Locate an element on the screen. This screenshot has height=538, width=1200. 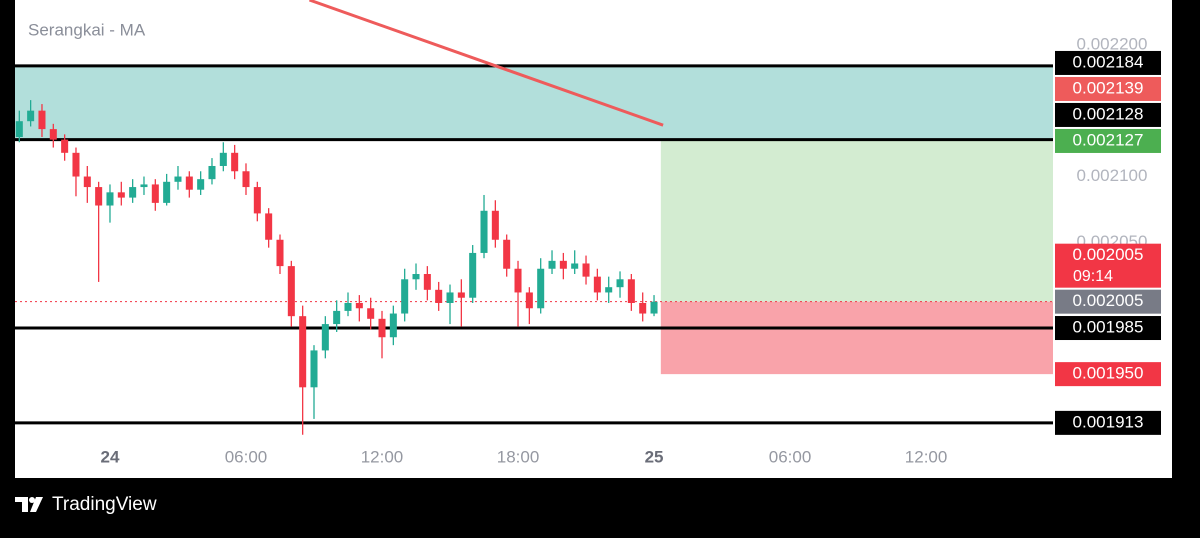
price-tag-label: 0.001985 is located at coordinates (1108, 327).